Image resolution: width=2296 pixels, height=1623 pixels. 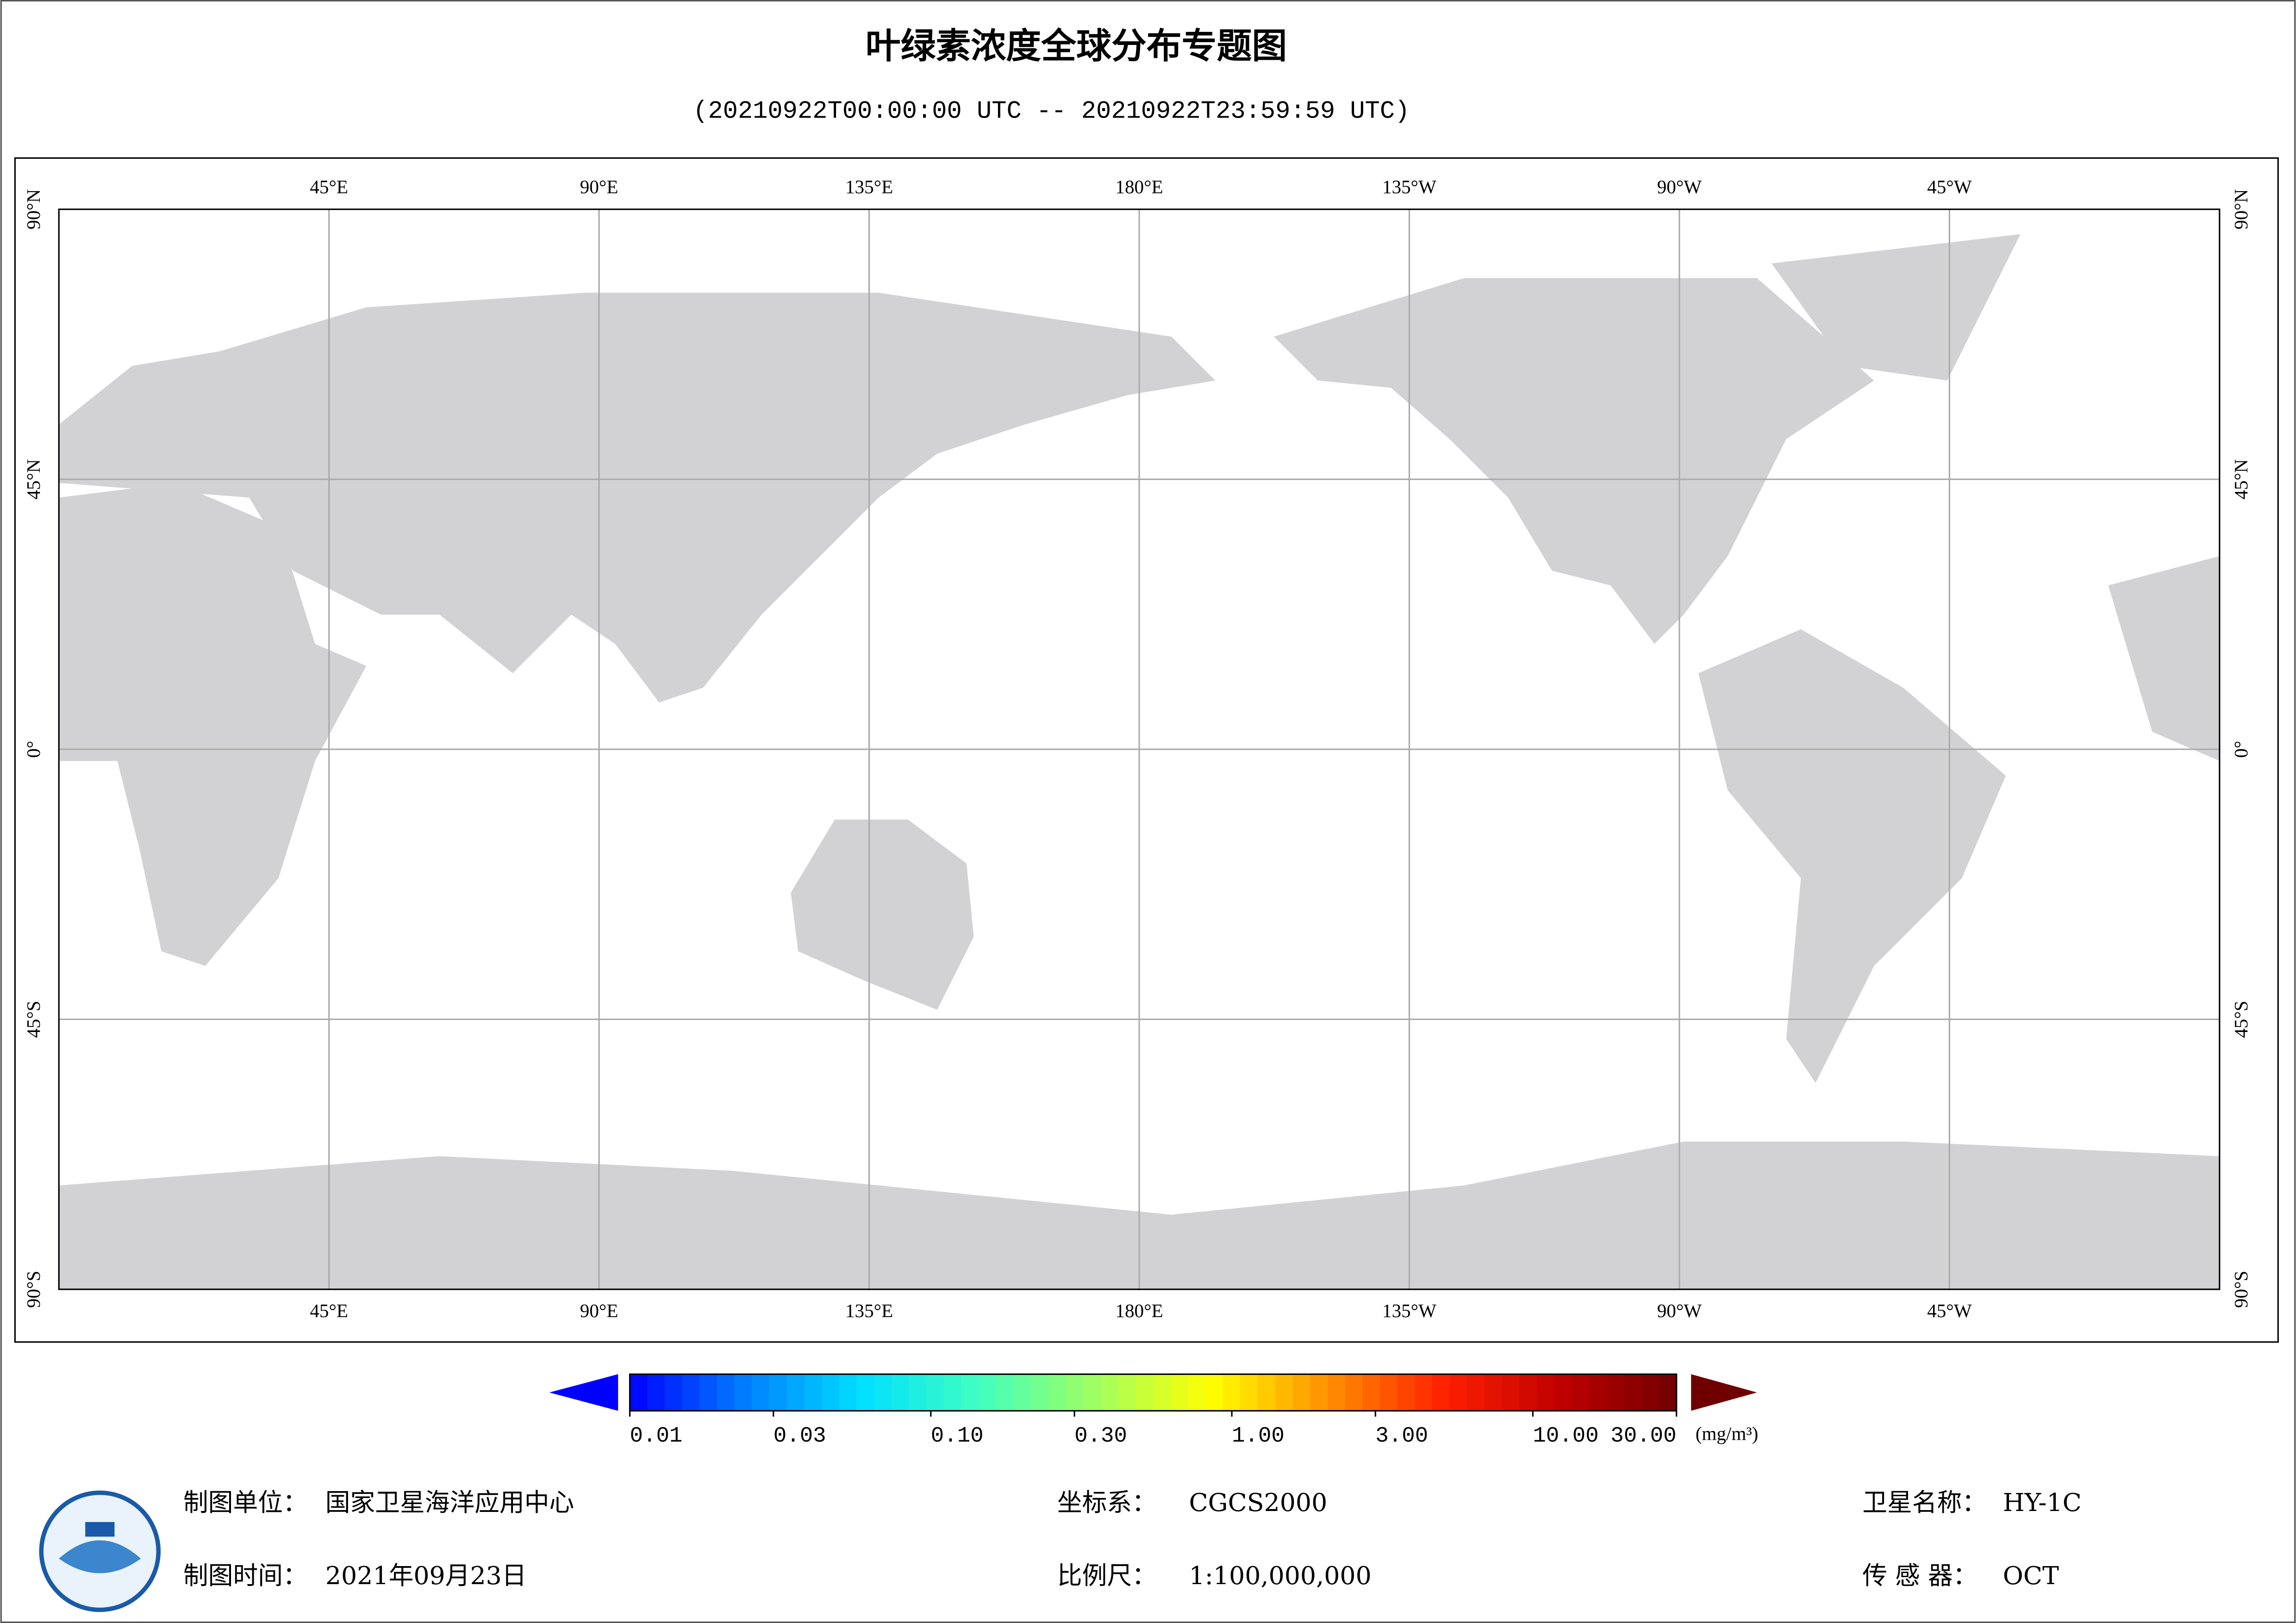 I want to click on footer-label: 传 感 器：, so click(x=1920, y=1575).